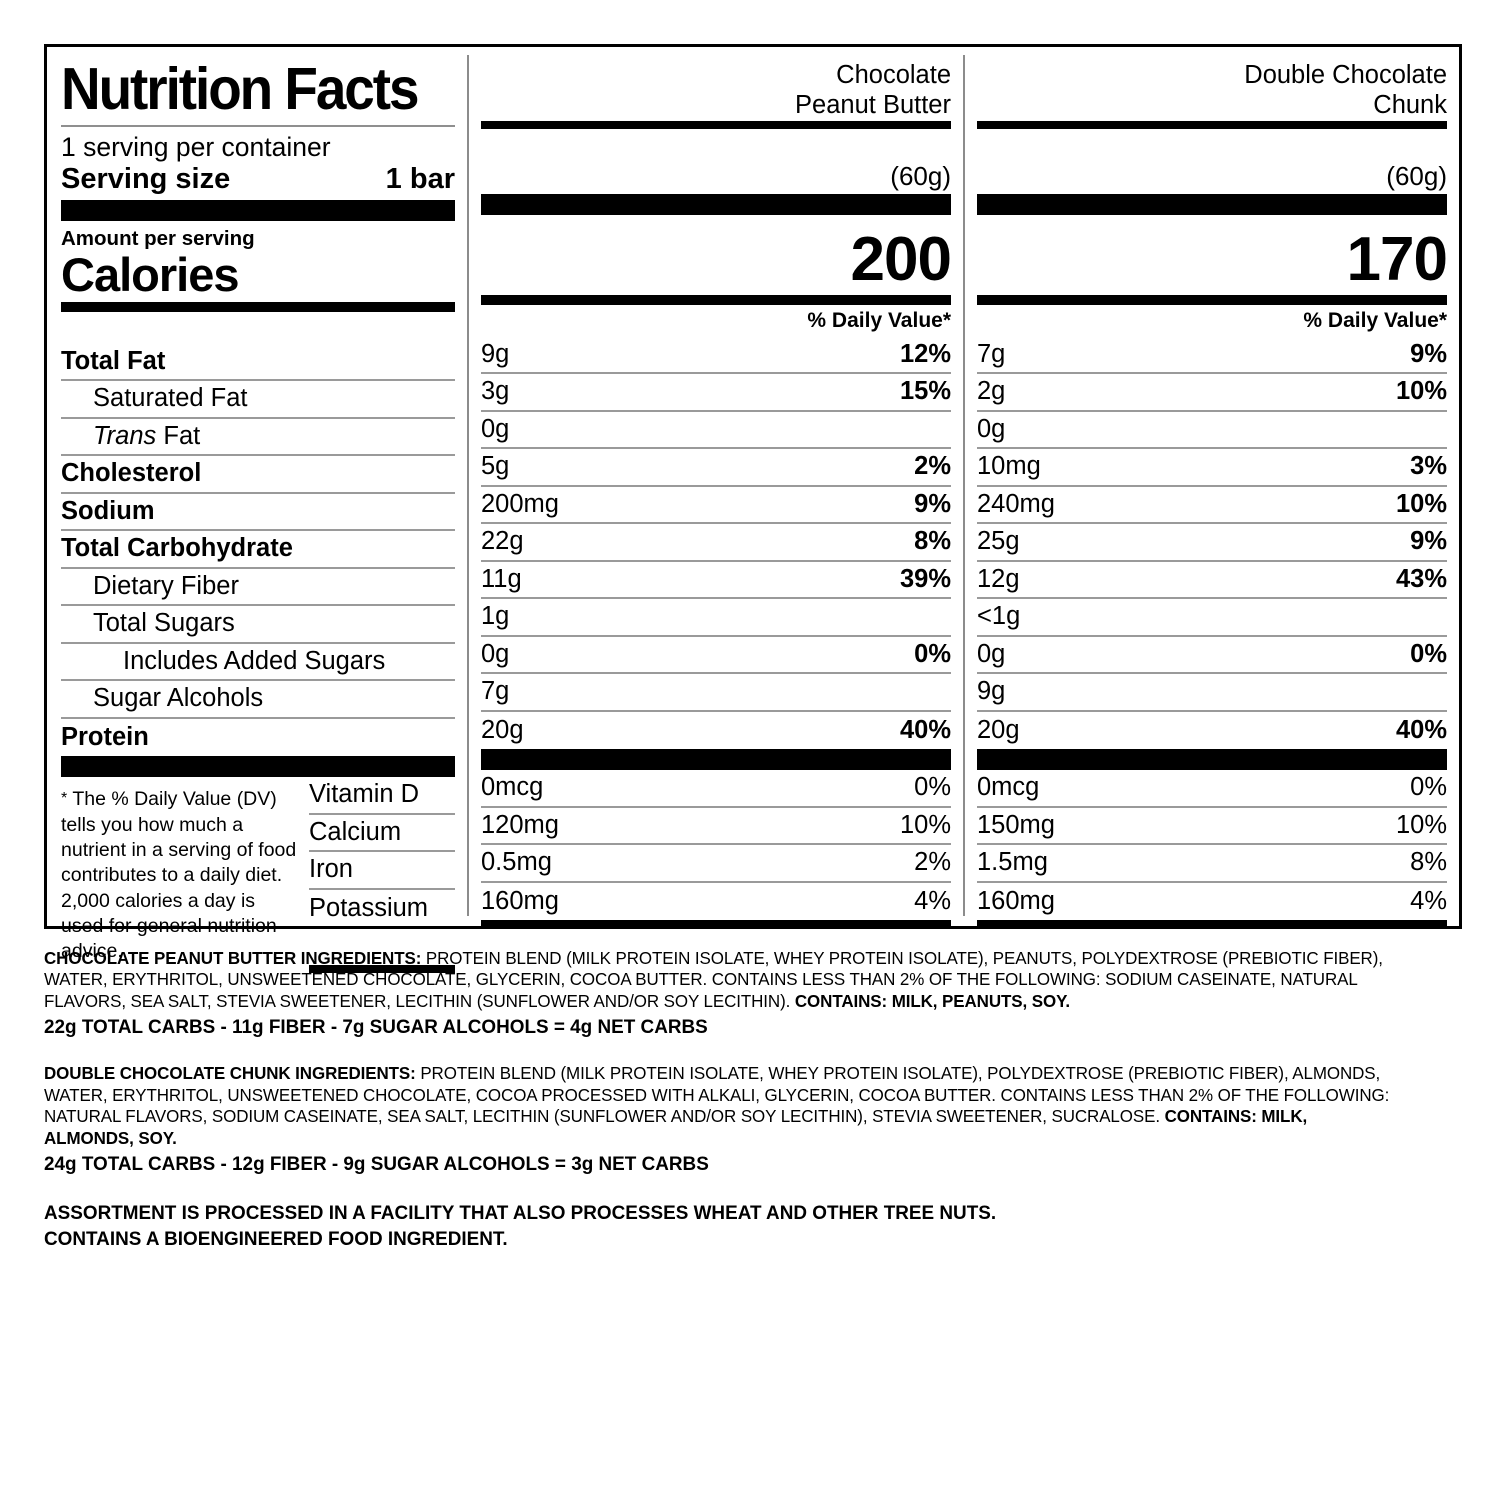 This screenshot has width=1500, height=1500. What do you see at coordinates (1212, 731) in the screenshot?
I see `nutrient-value-row: 20g 40%` at bounding box center [1212, 731].